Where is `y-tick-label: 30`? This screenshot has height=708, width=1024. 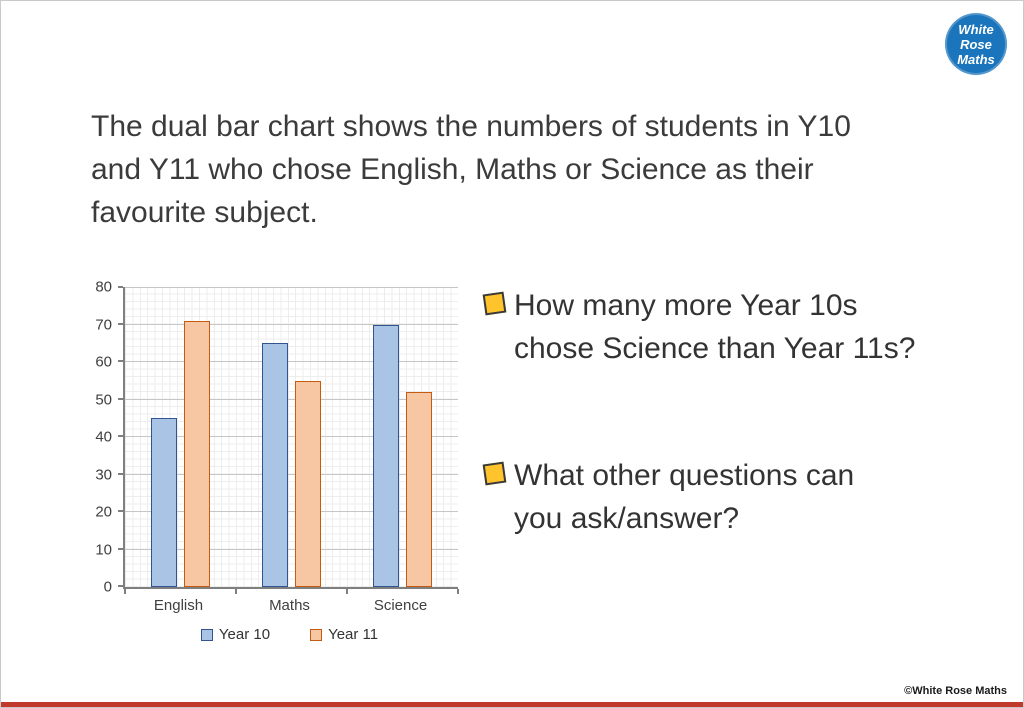
y-tick-label: 30 is located at coordinates (103, 474).